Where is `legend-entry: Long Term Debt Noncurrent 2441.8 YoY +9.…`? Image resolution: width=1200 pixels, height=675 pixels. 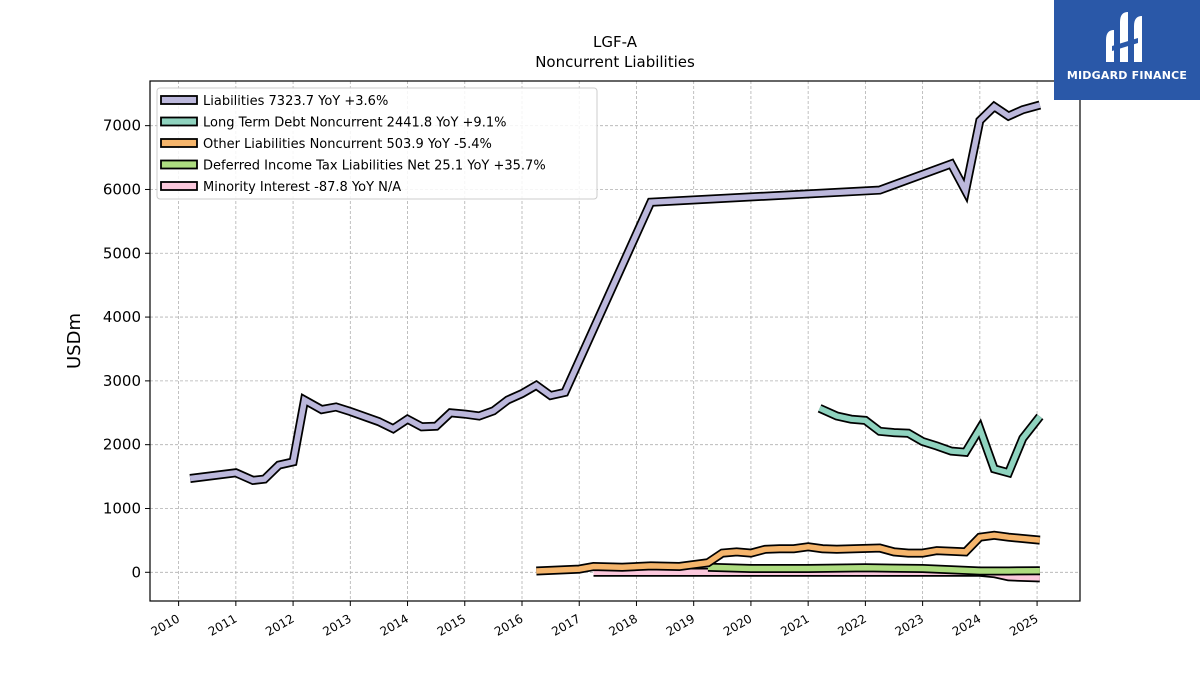
legend-entry: Long Term Debt Noncurrent 2441.8 YoY +9.… is located at coordinates (354, 123).